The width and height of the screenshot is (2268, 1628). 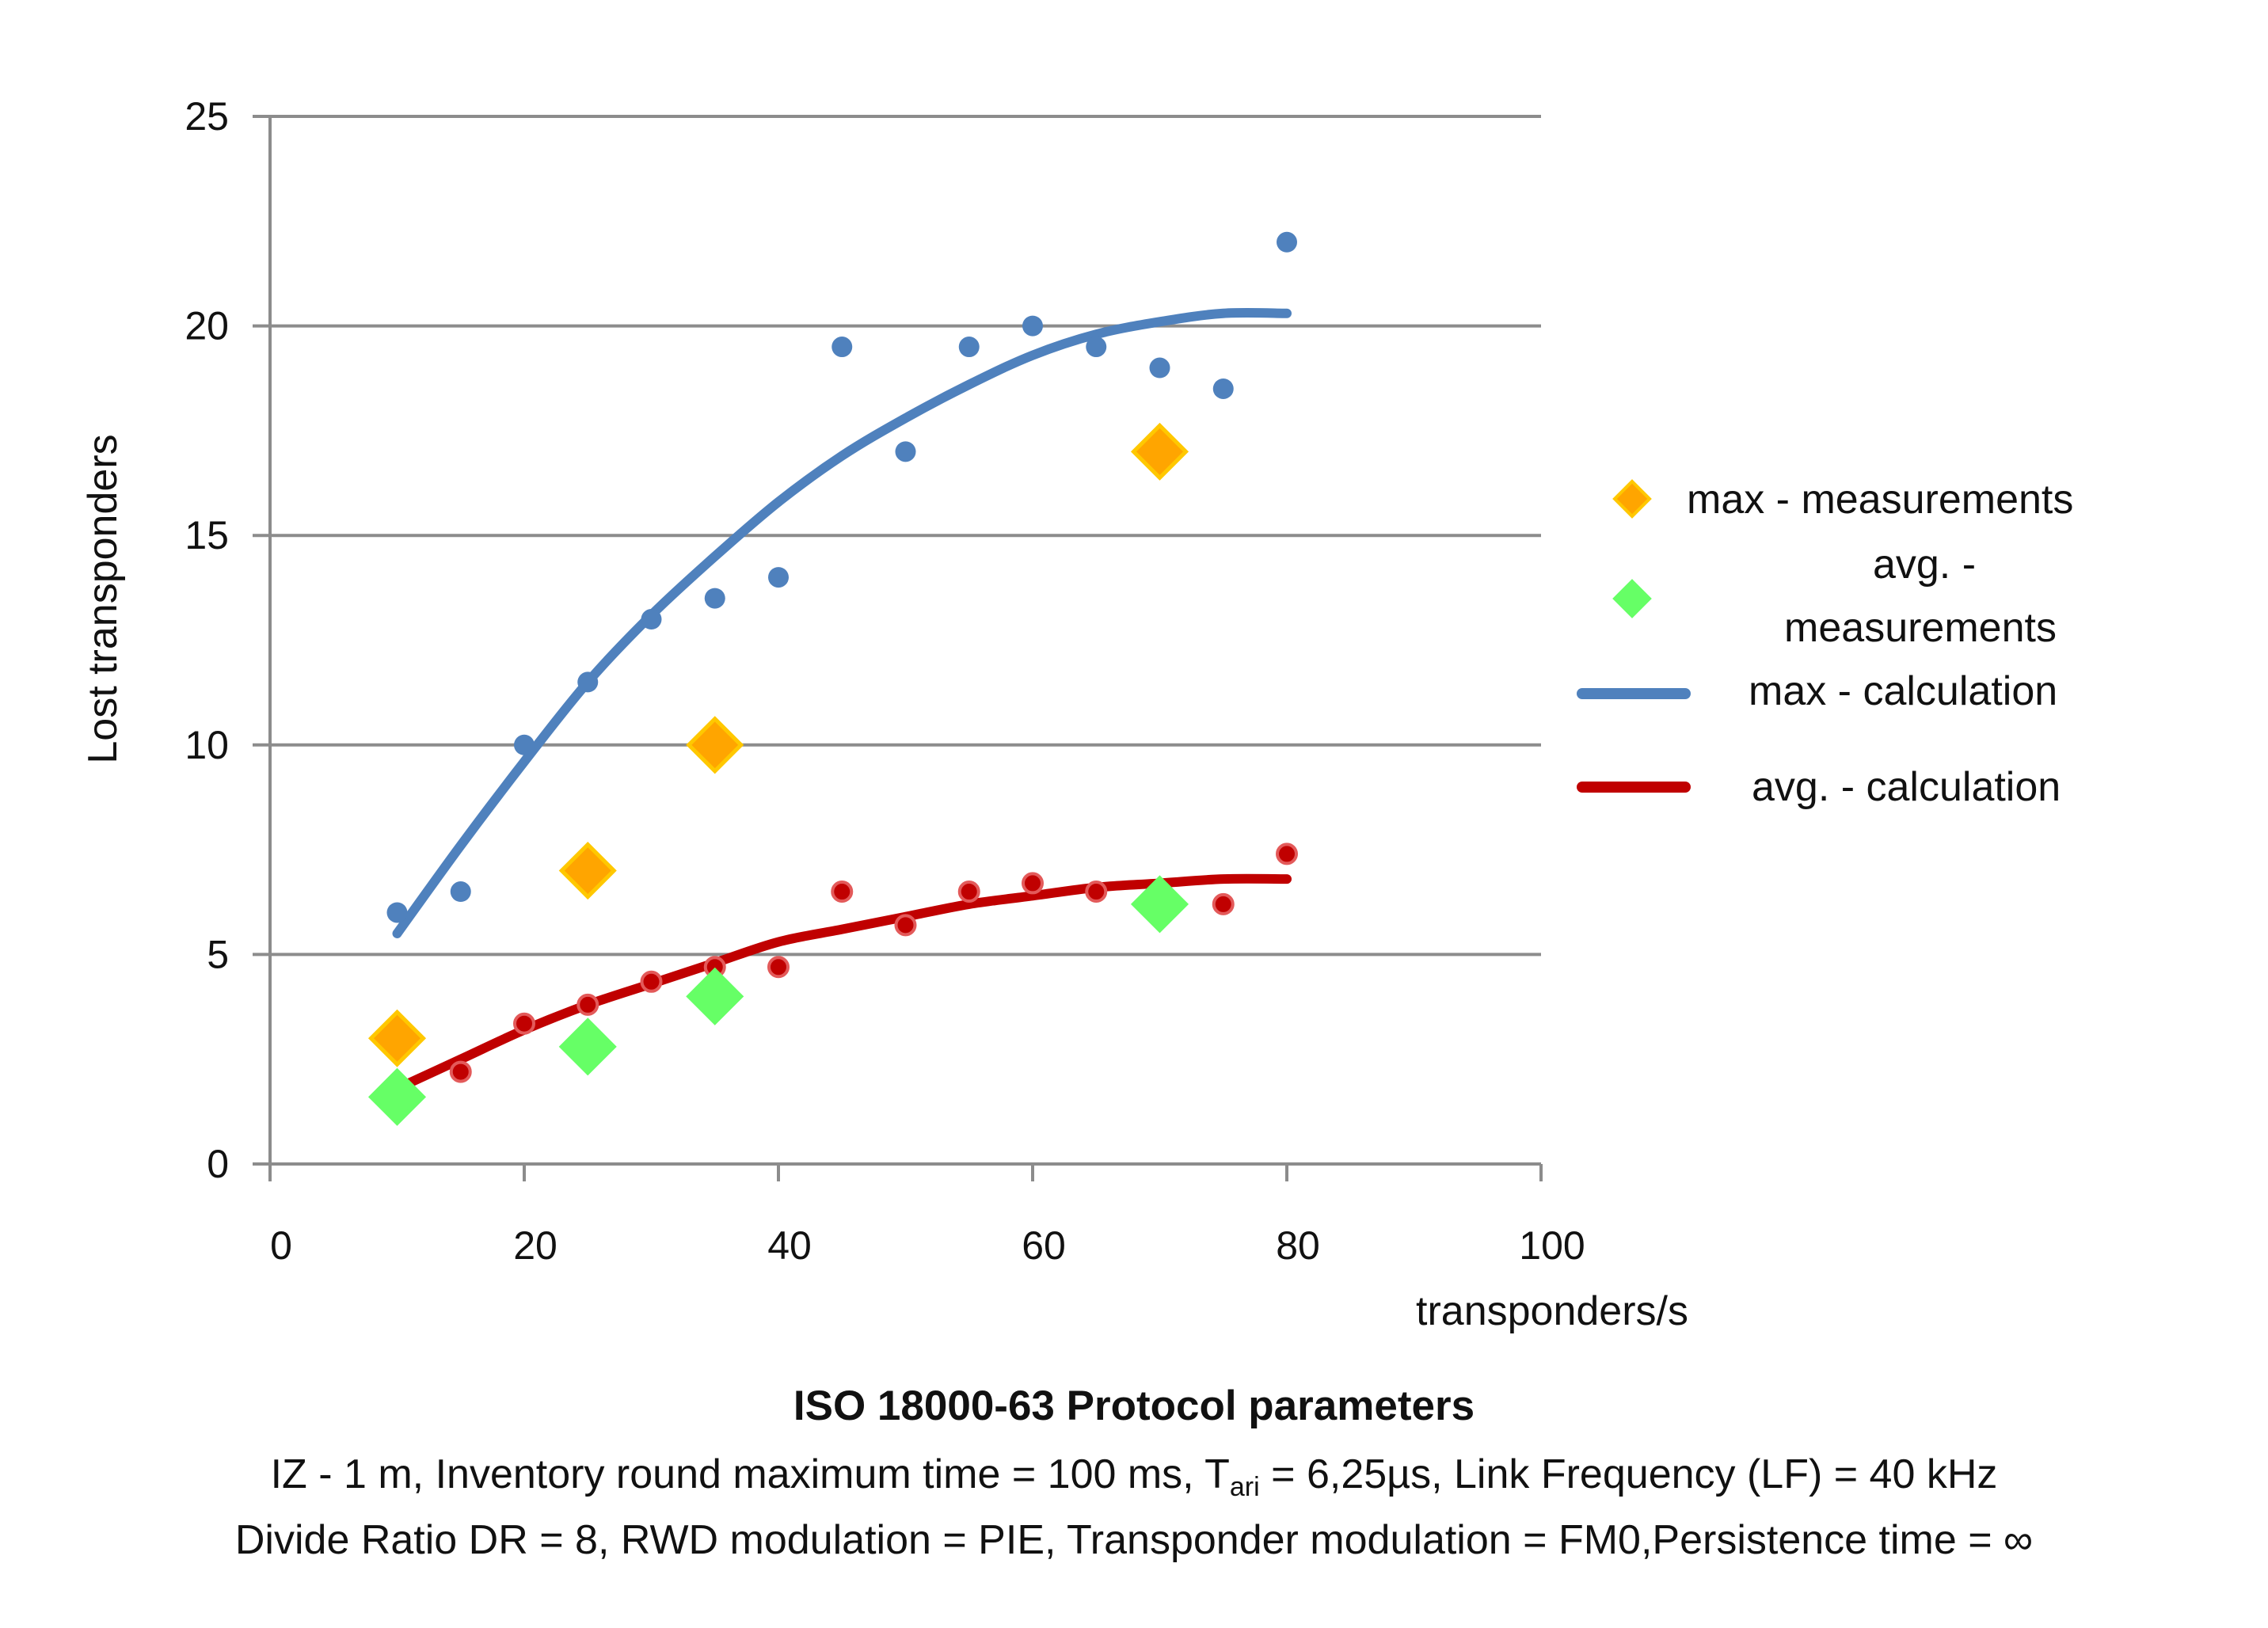 What do you see at coordinates (1924, 565) in the screenshot?
I see `legend-label-avg-measurements-line1: avg. -` at bounding box center [1924, 565].